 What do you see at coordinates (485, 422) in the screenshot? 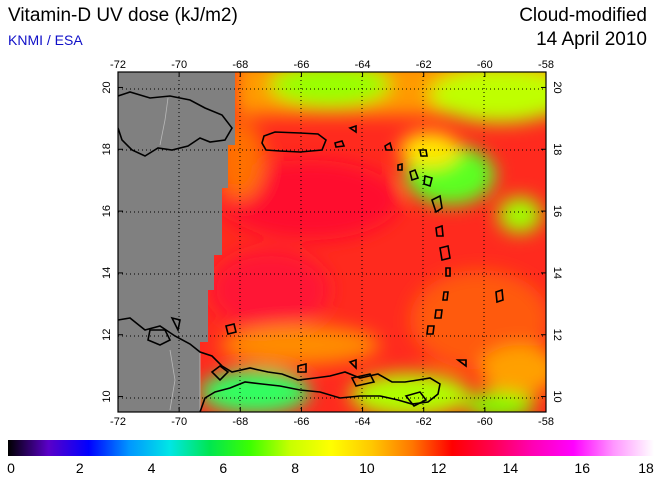
I see `lon-tick-label-bottom: -60` at bounding box center [485, 422].